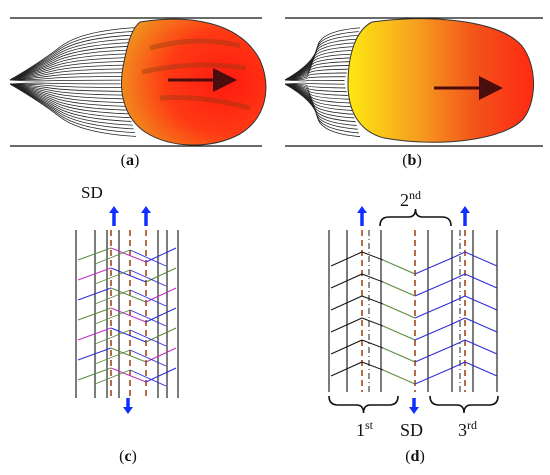  Describe the element at coordinates (414, 82) in the screenshot. I see `panel-b-melt-pool` at that location.